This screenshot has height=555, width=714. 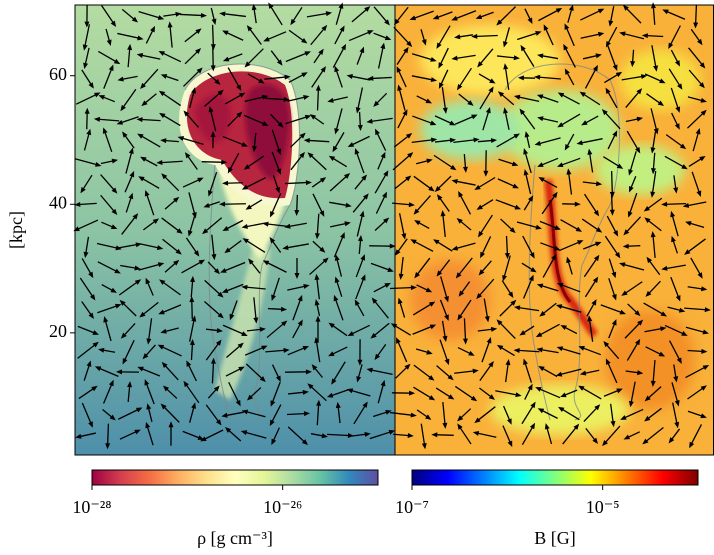 What do you see at coordinates (235, 538) in the screenshot?
I see `colorbar-label: ρ [g cm⁻³]` at bounding box center [235, 538].